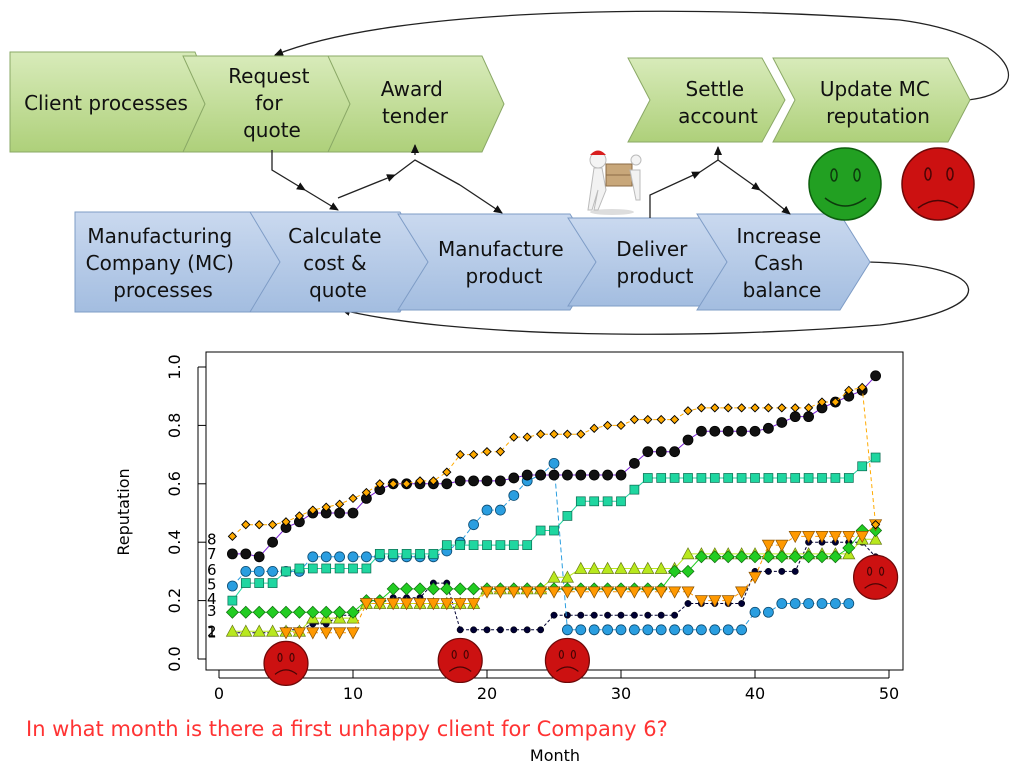 The image size is (1024, 768). What do you see at coordinates (212, 539) in the screenshot?
I see `row-label: 8` at bounding box center [212, 539].